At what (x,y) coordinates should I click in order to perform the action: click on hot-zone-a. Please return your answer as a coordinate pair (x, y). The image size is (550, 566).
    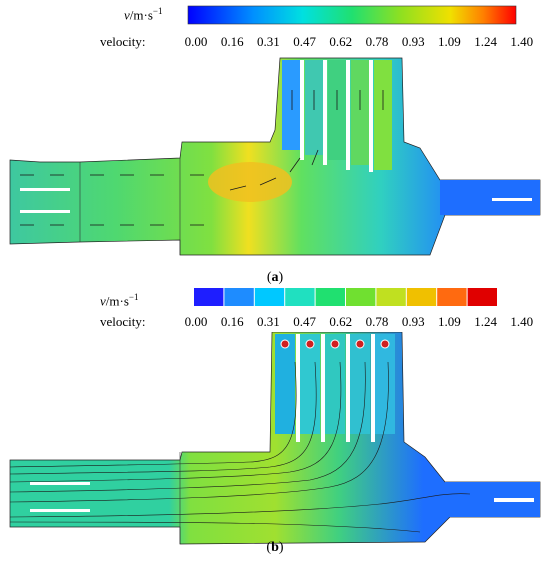
    Looking at the image, I should click on (250, 182).